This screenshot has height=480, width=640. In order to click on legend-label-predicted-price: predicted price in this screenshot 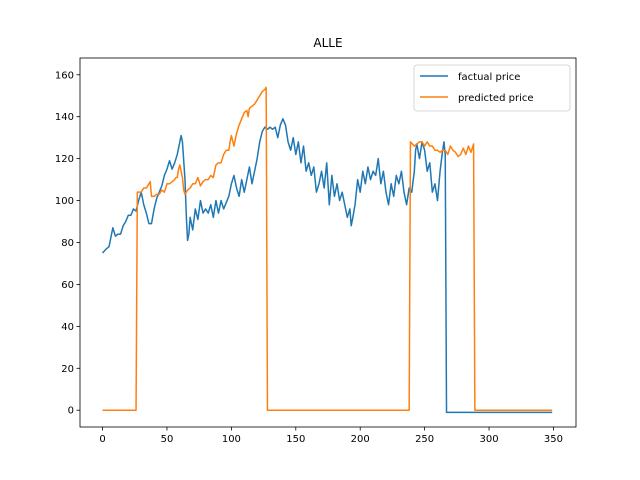, I will do `click(496, 98)`.